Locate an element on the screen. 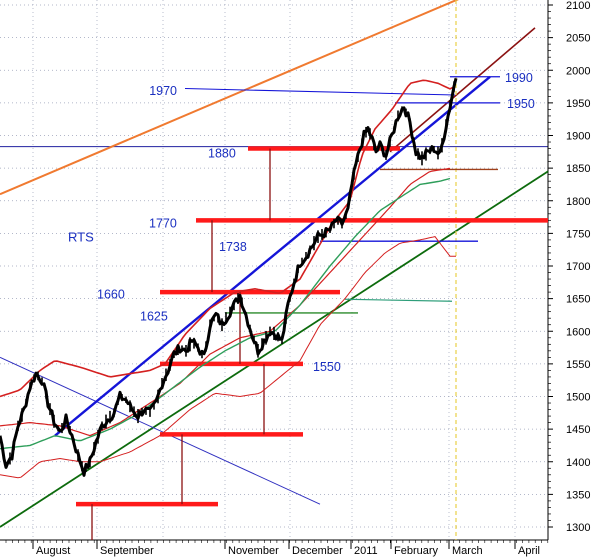  label-1738: 1738 is located at coordinates (233, 247).